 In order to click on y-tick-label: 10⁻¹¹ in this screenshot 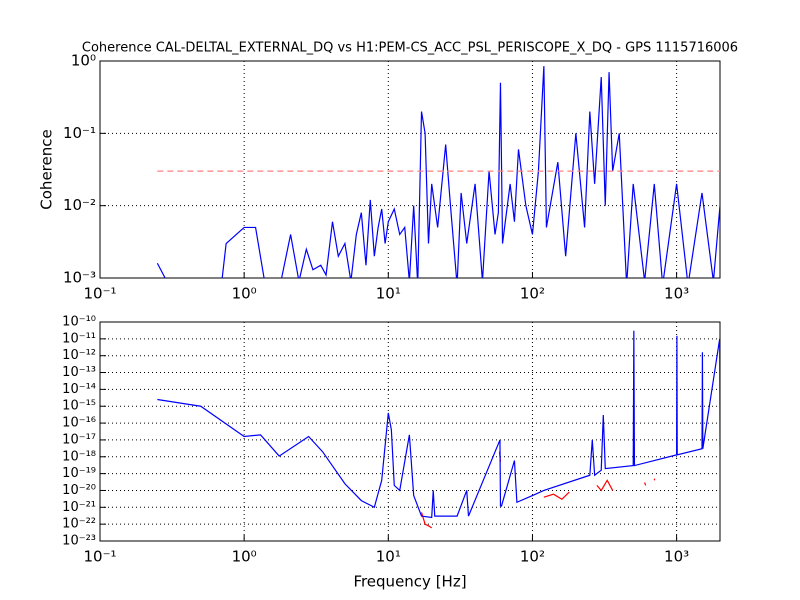, I will do `click(79, 338)`.